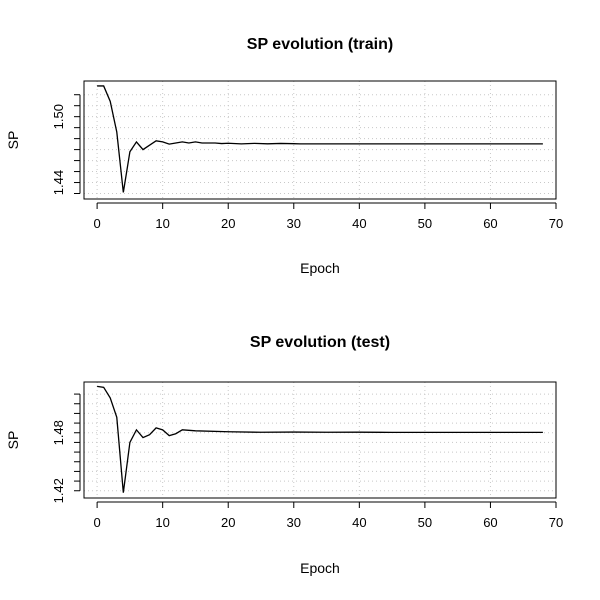  I want to click on y-tick-label: 1.50, so click(58, 116).